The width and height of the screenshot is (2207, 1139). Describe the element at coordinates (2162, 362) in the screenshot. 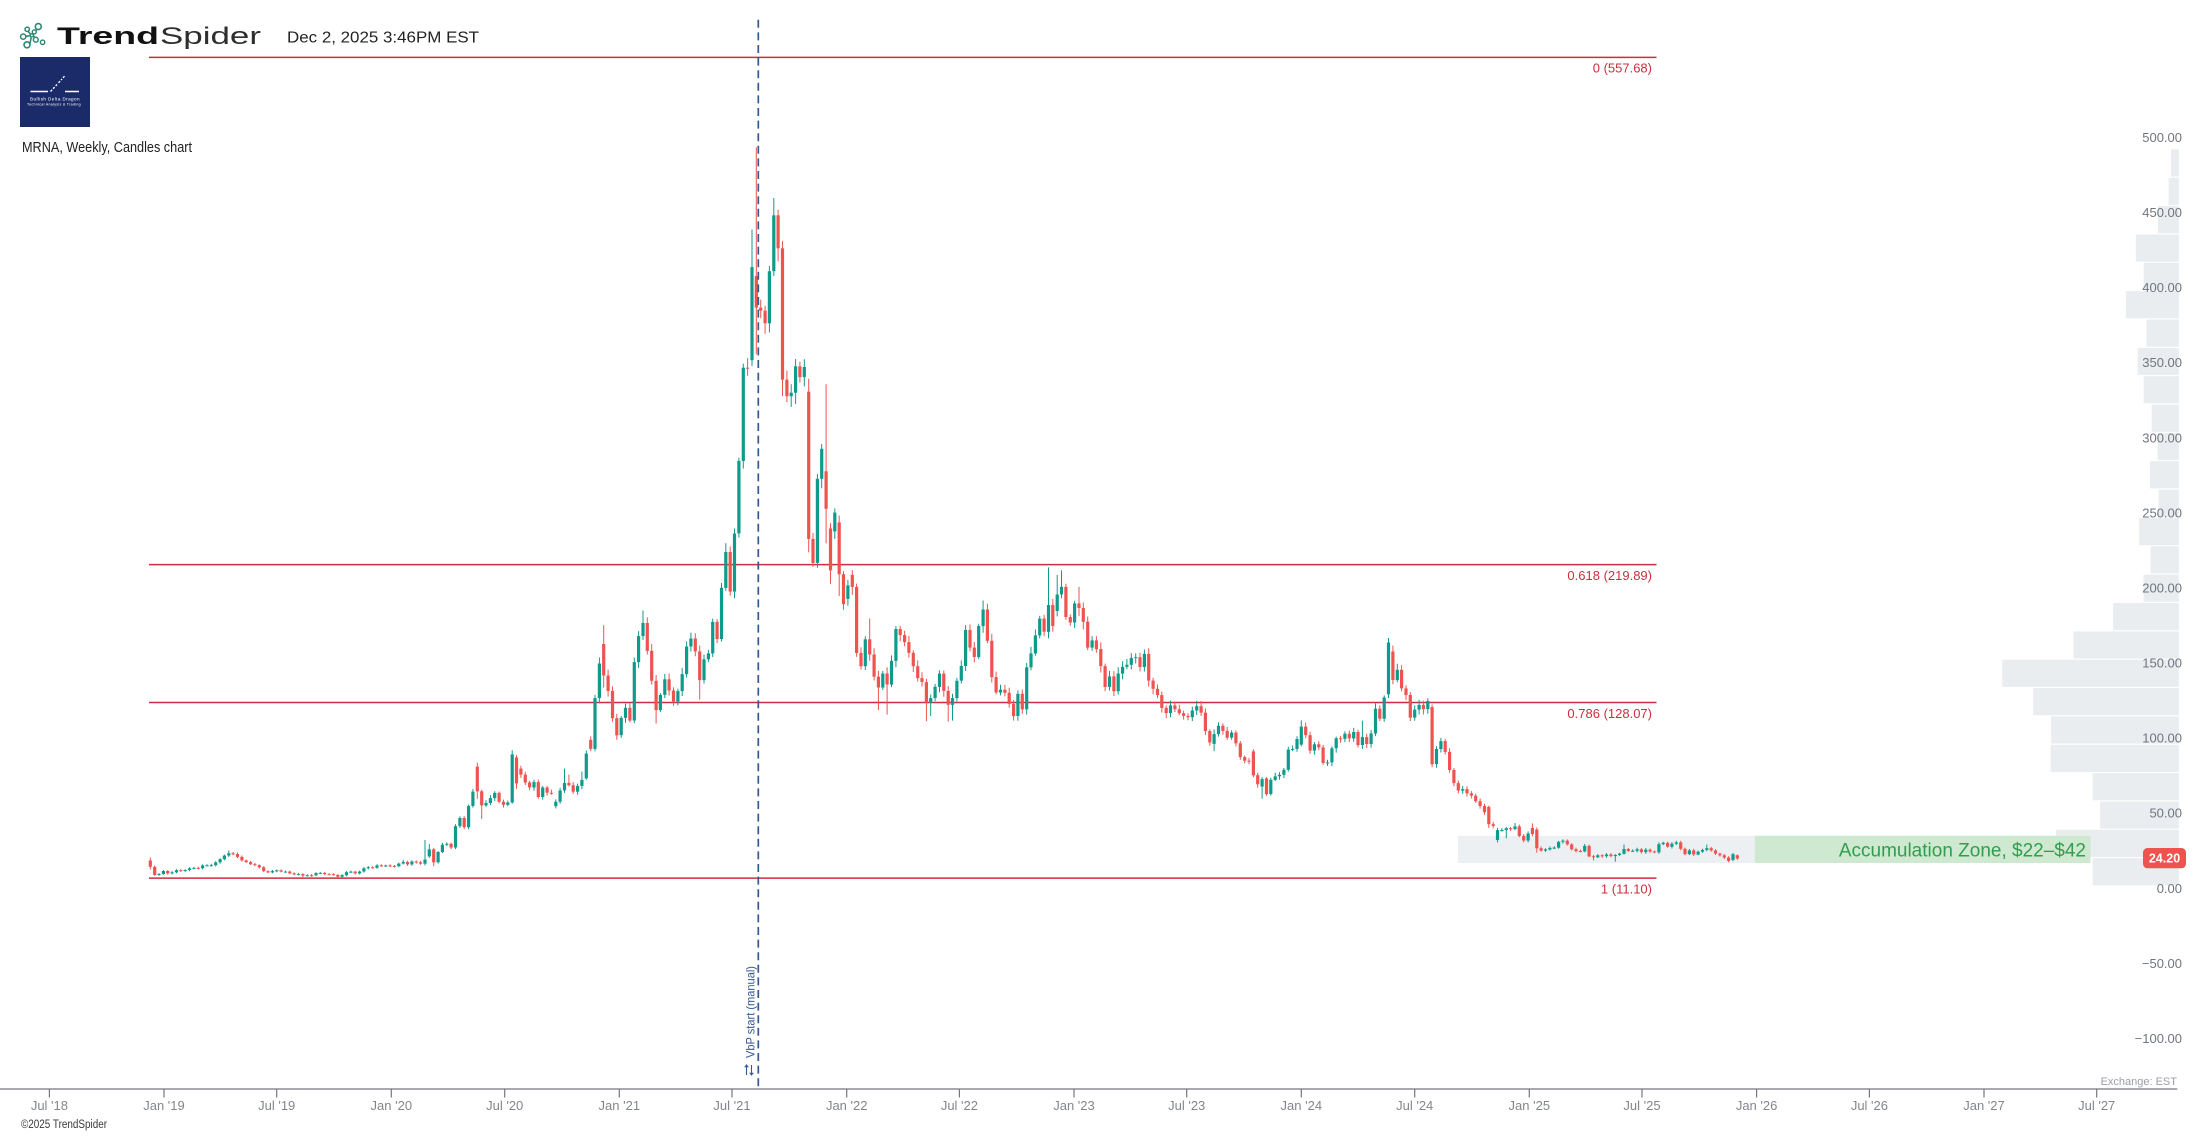

I see `svg-text: 350.00` at that location.